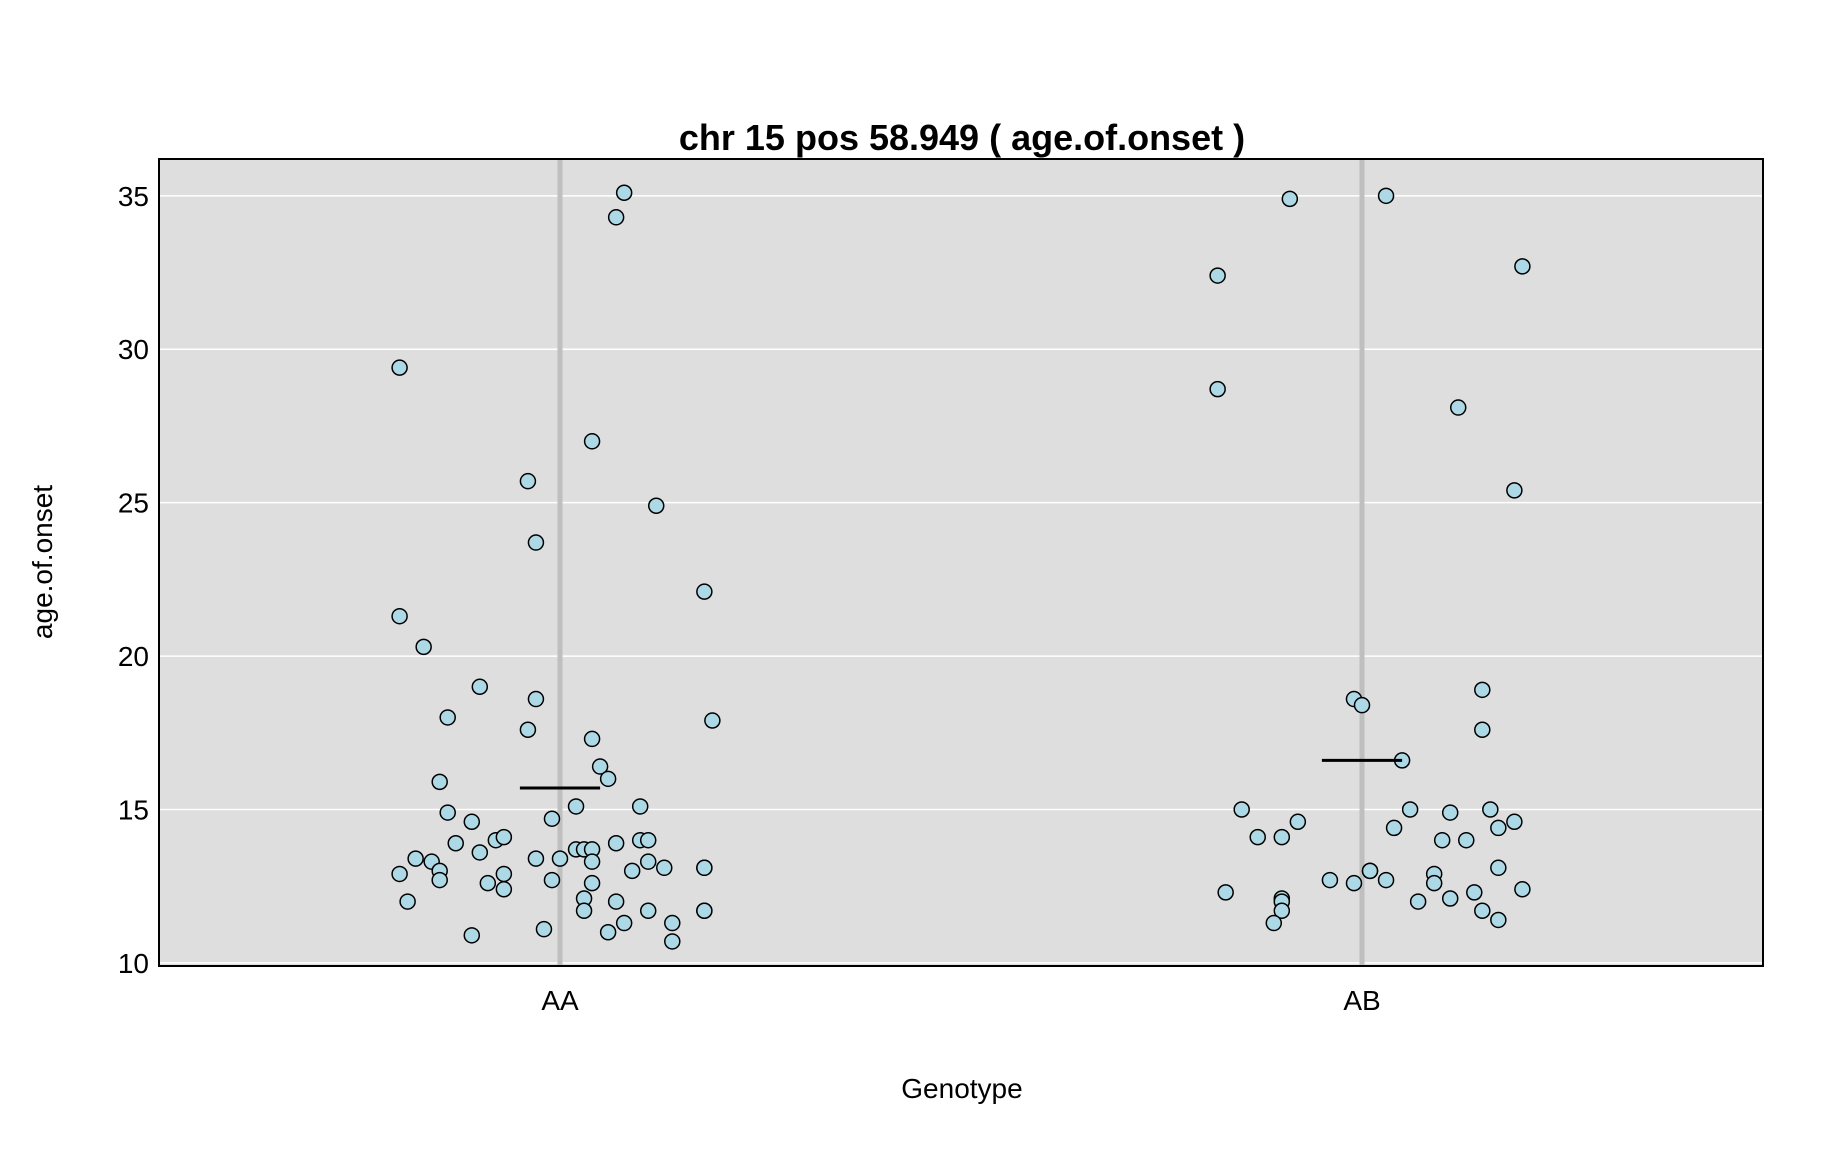 This screenshot has width=1824, height=1152. What do you see at coordinates (960, 1000) in the screenshot?
I see `x-axis-ticks: AA AB` at bounding box center [960, 1000].